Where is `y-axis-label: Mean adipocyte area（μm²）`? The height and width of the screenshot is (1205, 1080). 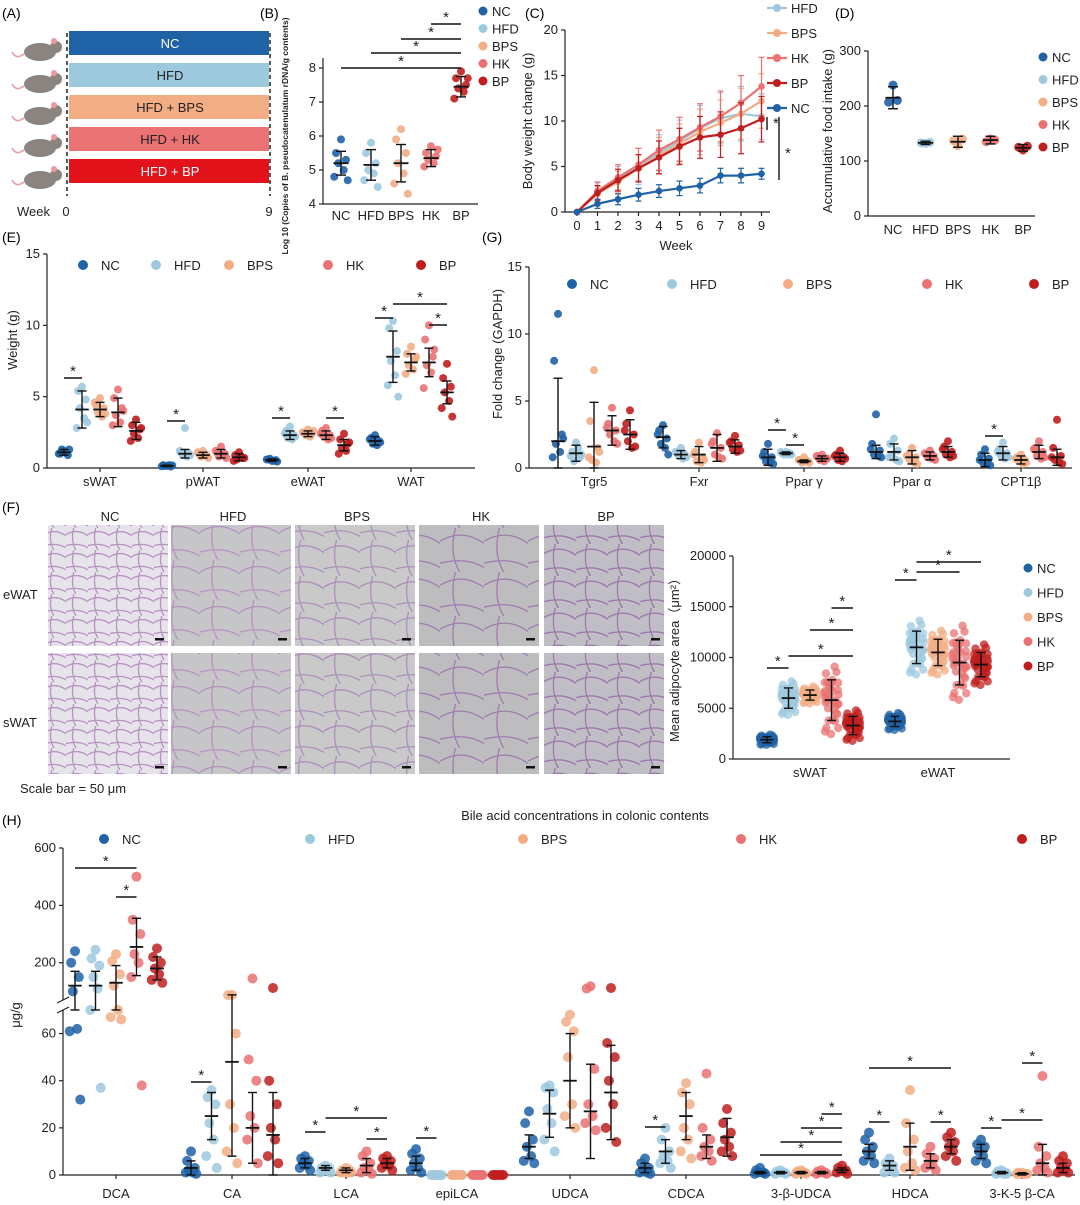 y-axis-label: Mean adipocyte area（μm²） is located at coordinates (674, 657).